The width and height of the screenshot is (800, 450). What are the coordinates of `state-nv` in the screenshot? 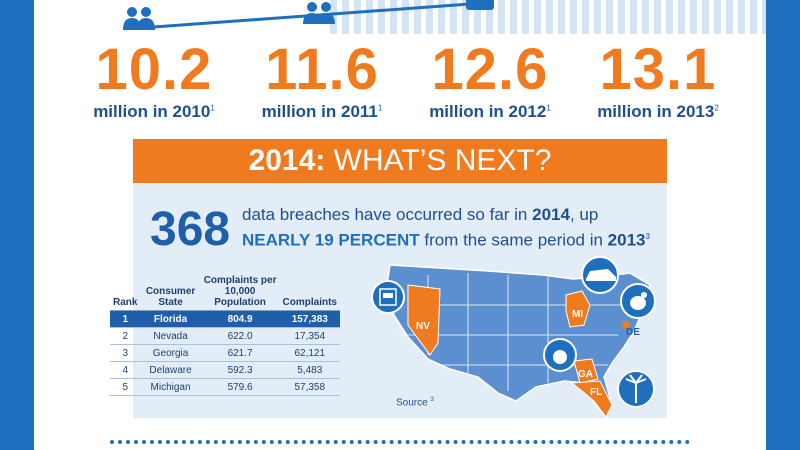 It's located at (424, 320).